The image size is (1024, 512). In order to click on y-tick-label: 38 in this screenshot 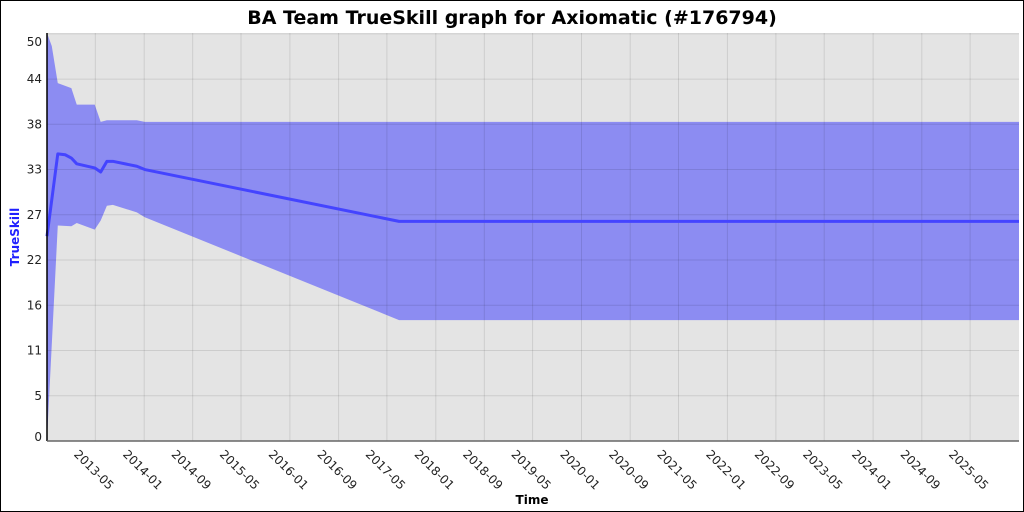, I will do `click(34, 124)`.